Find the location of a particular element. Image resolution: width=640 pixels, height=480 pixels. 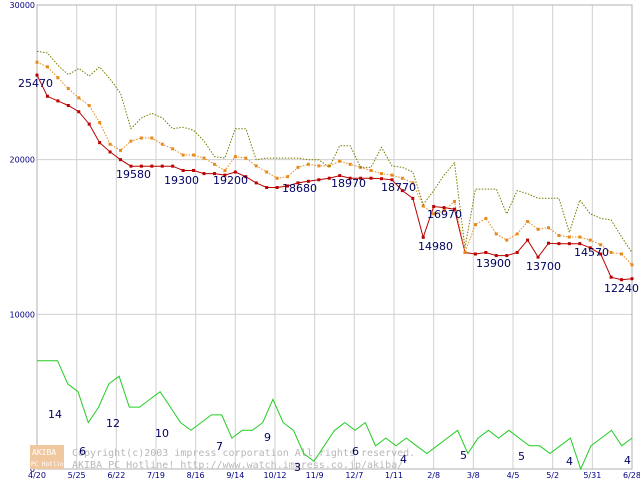

data-label: 18970 is located at coordinates (348, 183).